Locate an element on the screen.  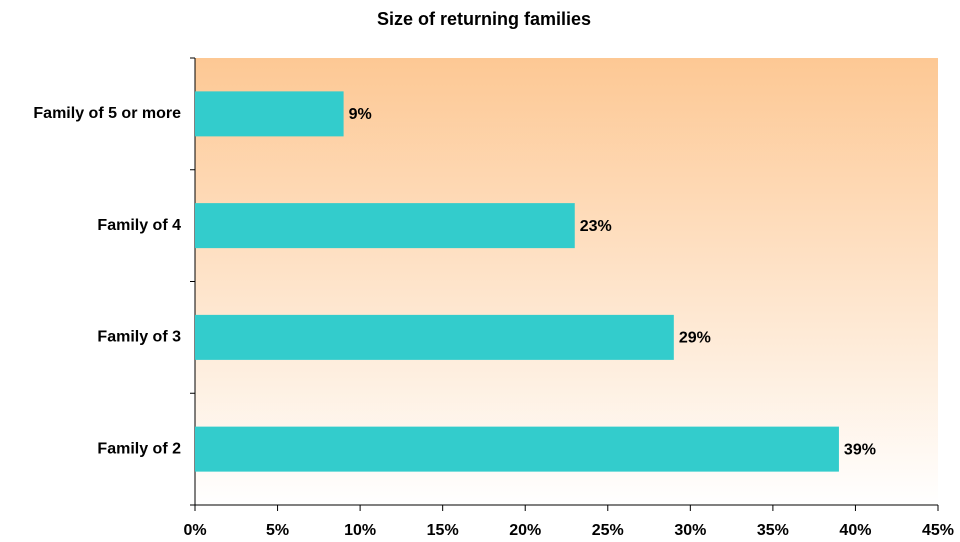
x-tick-label: 5% is located at coordinates (277, 530).